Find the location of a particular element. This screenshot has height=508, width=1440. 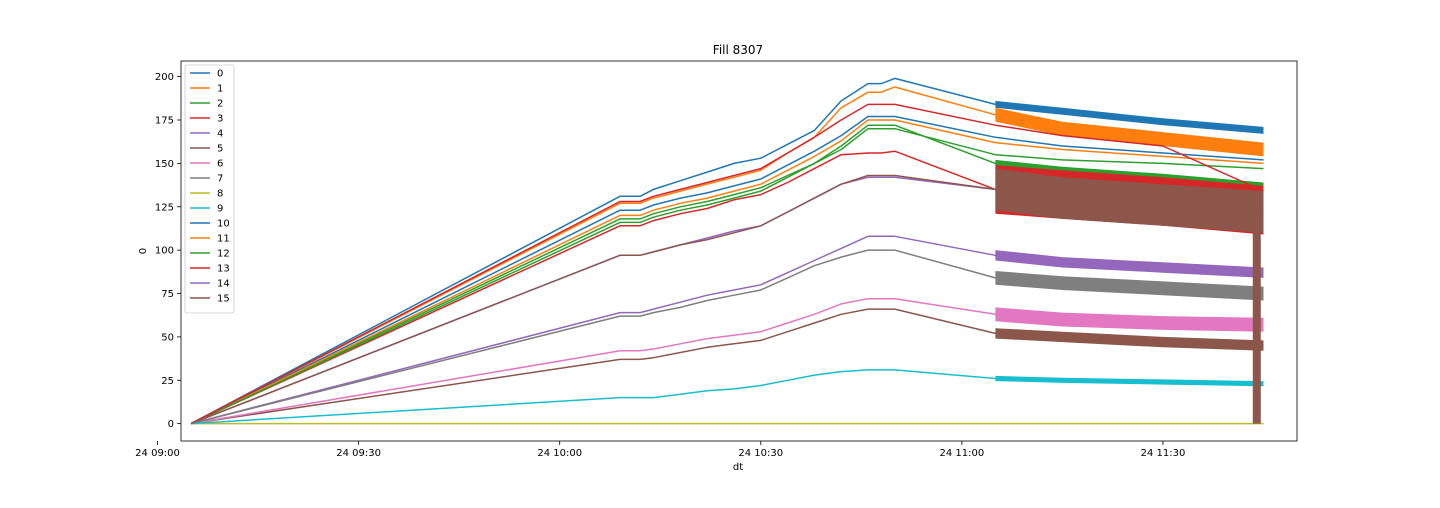

series-1-noise-band is located at coordinates (1129, 132).